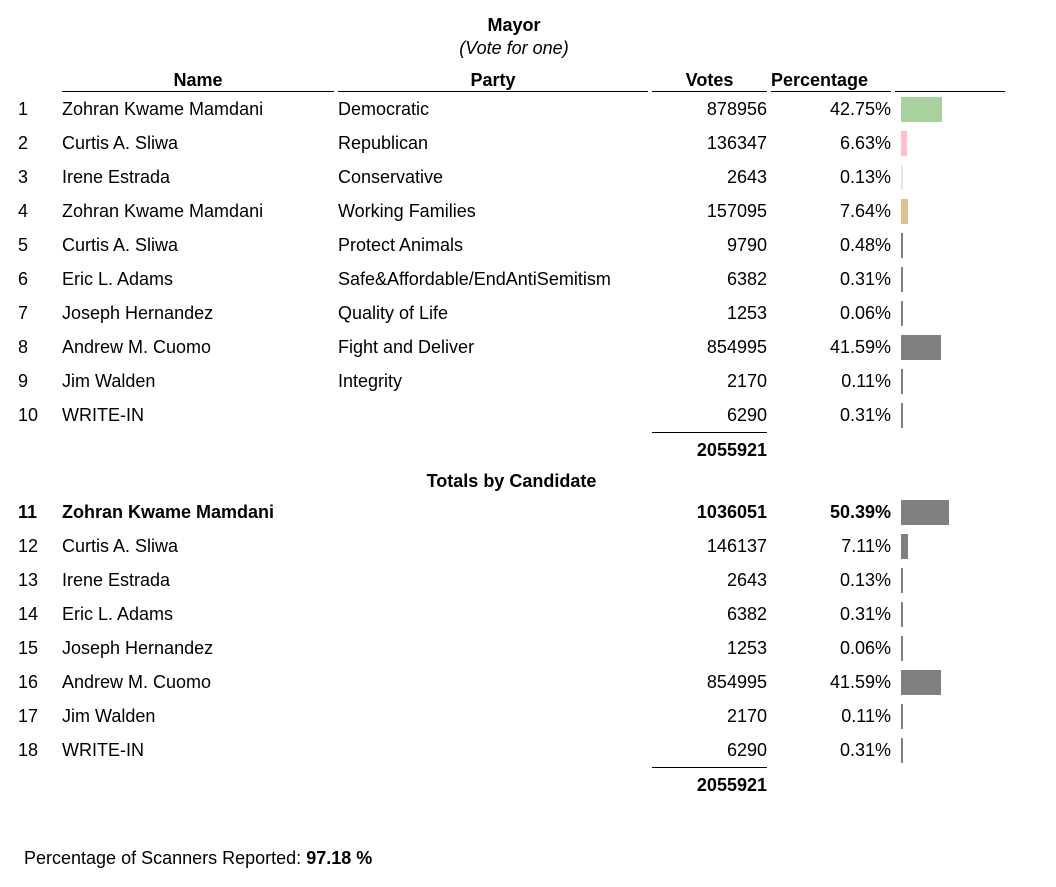  I want to click on row-number: 15, so click(28, 647).